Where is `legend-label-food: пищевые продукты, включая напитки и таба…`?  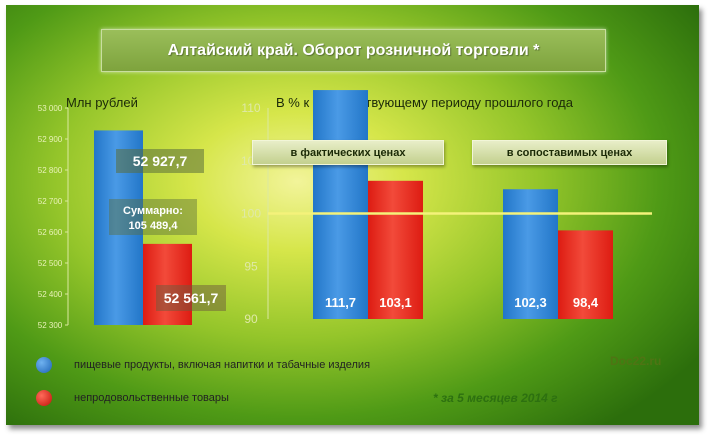 legend-label-food: пищевые продукты, включая напитки и таба… is located at coordinates (222, 365).